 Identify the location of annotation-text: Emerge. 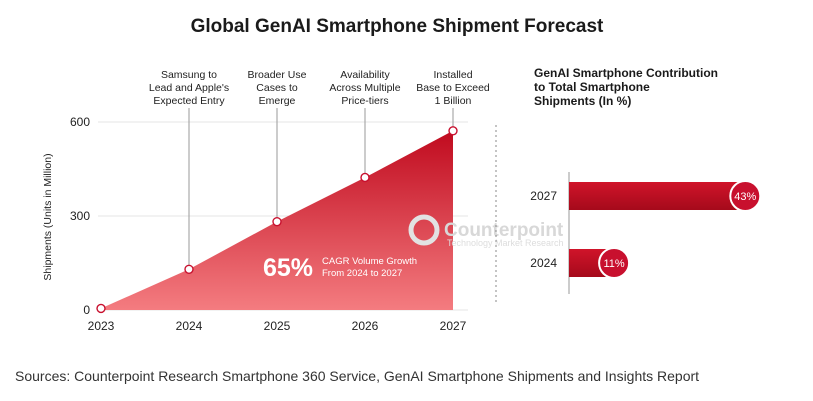
(277, 101).